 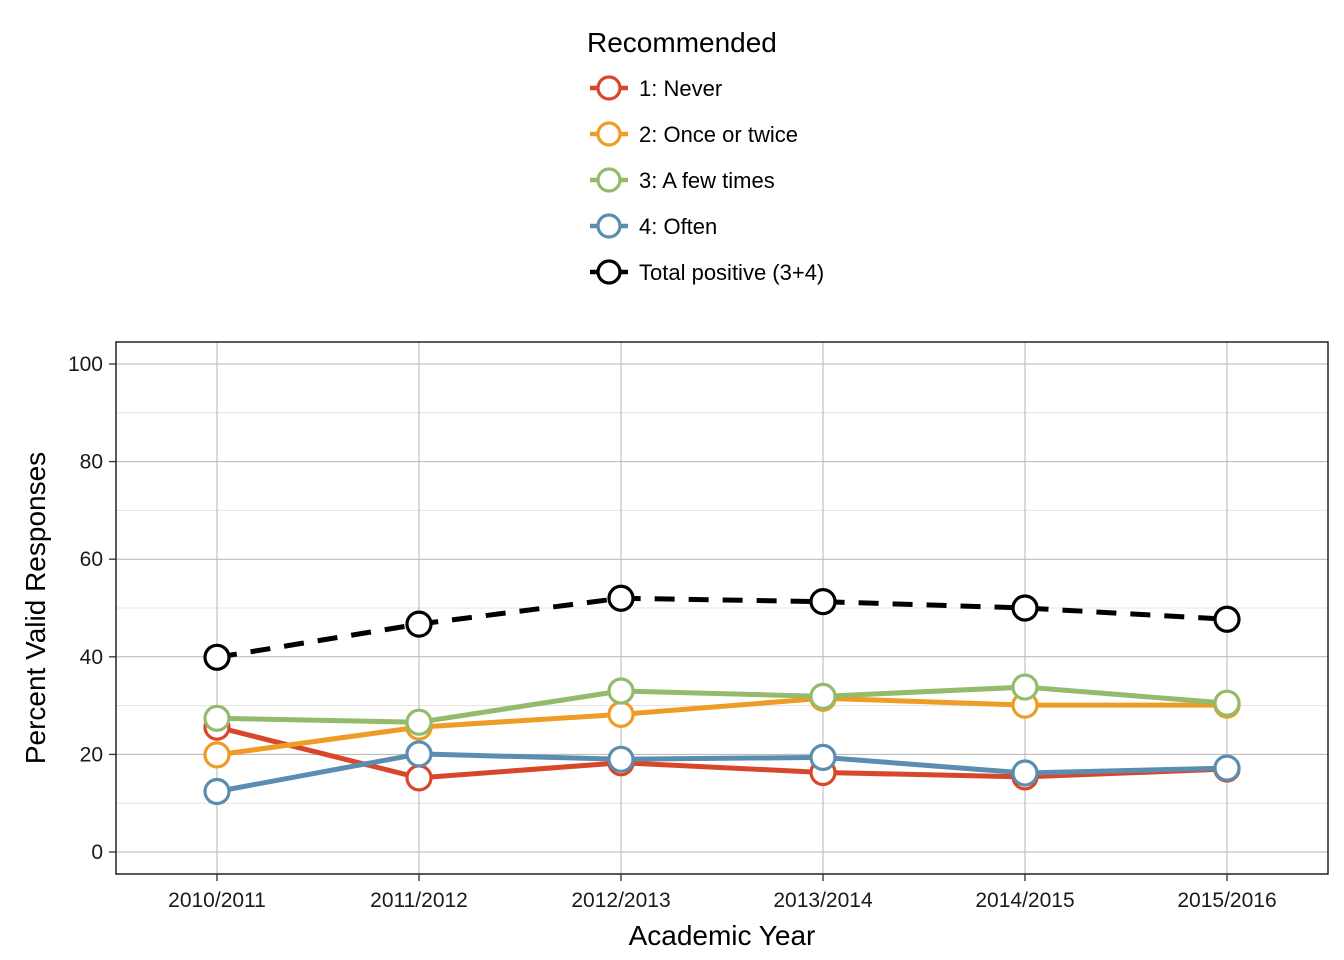 I want to click on y-tick-label: 60, so click(x=91, y=559).